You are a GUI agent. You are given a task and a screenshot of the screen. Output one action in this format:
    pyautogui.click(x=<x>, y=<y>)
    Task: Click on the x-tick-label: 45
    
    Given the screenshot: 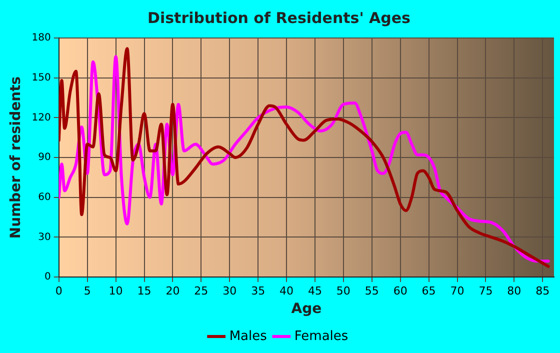 What is the action you would take?
    pyautogui.click(x=315, y=291)
    